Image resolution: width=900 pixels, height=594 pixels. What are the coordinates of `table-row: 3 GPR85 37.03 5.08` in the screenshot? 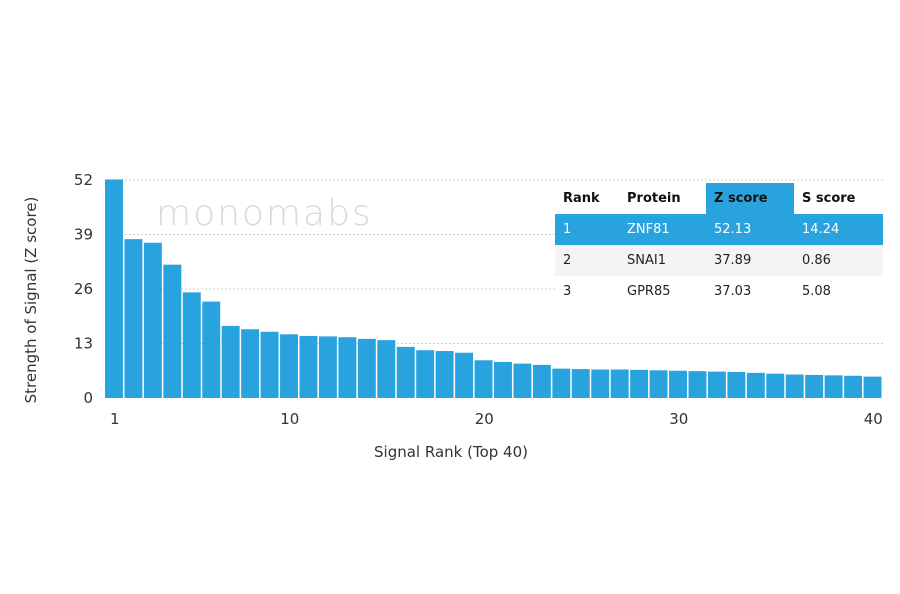 It's located at (719, 291).